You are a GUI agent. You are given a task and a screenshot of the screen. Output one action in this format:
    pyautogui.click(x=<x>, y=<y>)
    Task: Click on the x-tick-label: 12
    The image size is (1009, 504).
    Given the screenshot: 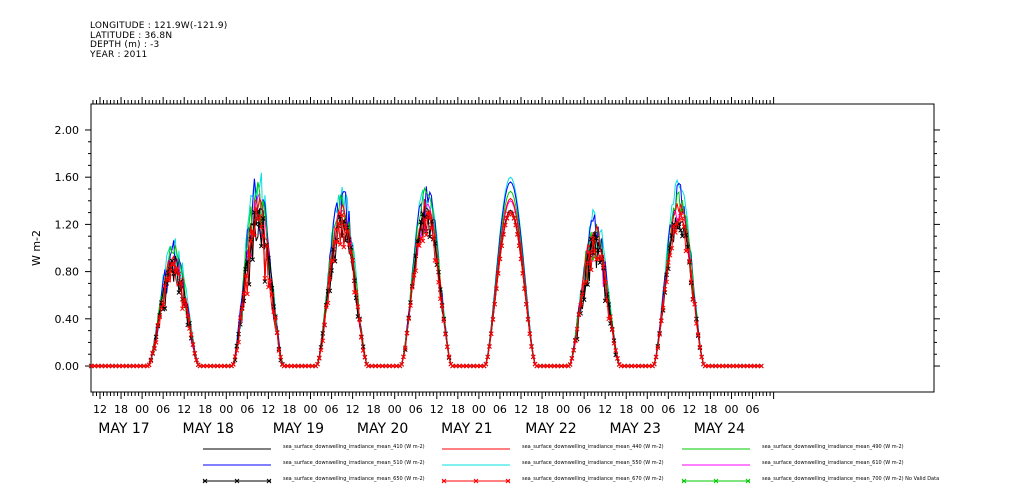 What is the action you would take?
    pyautogui.click(x=100, y=409)
    